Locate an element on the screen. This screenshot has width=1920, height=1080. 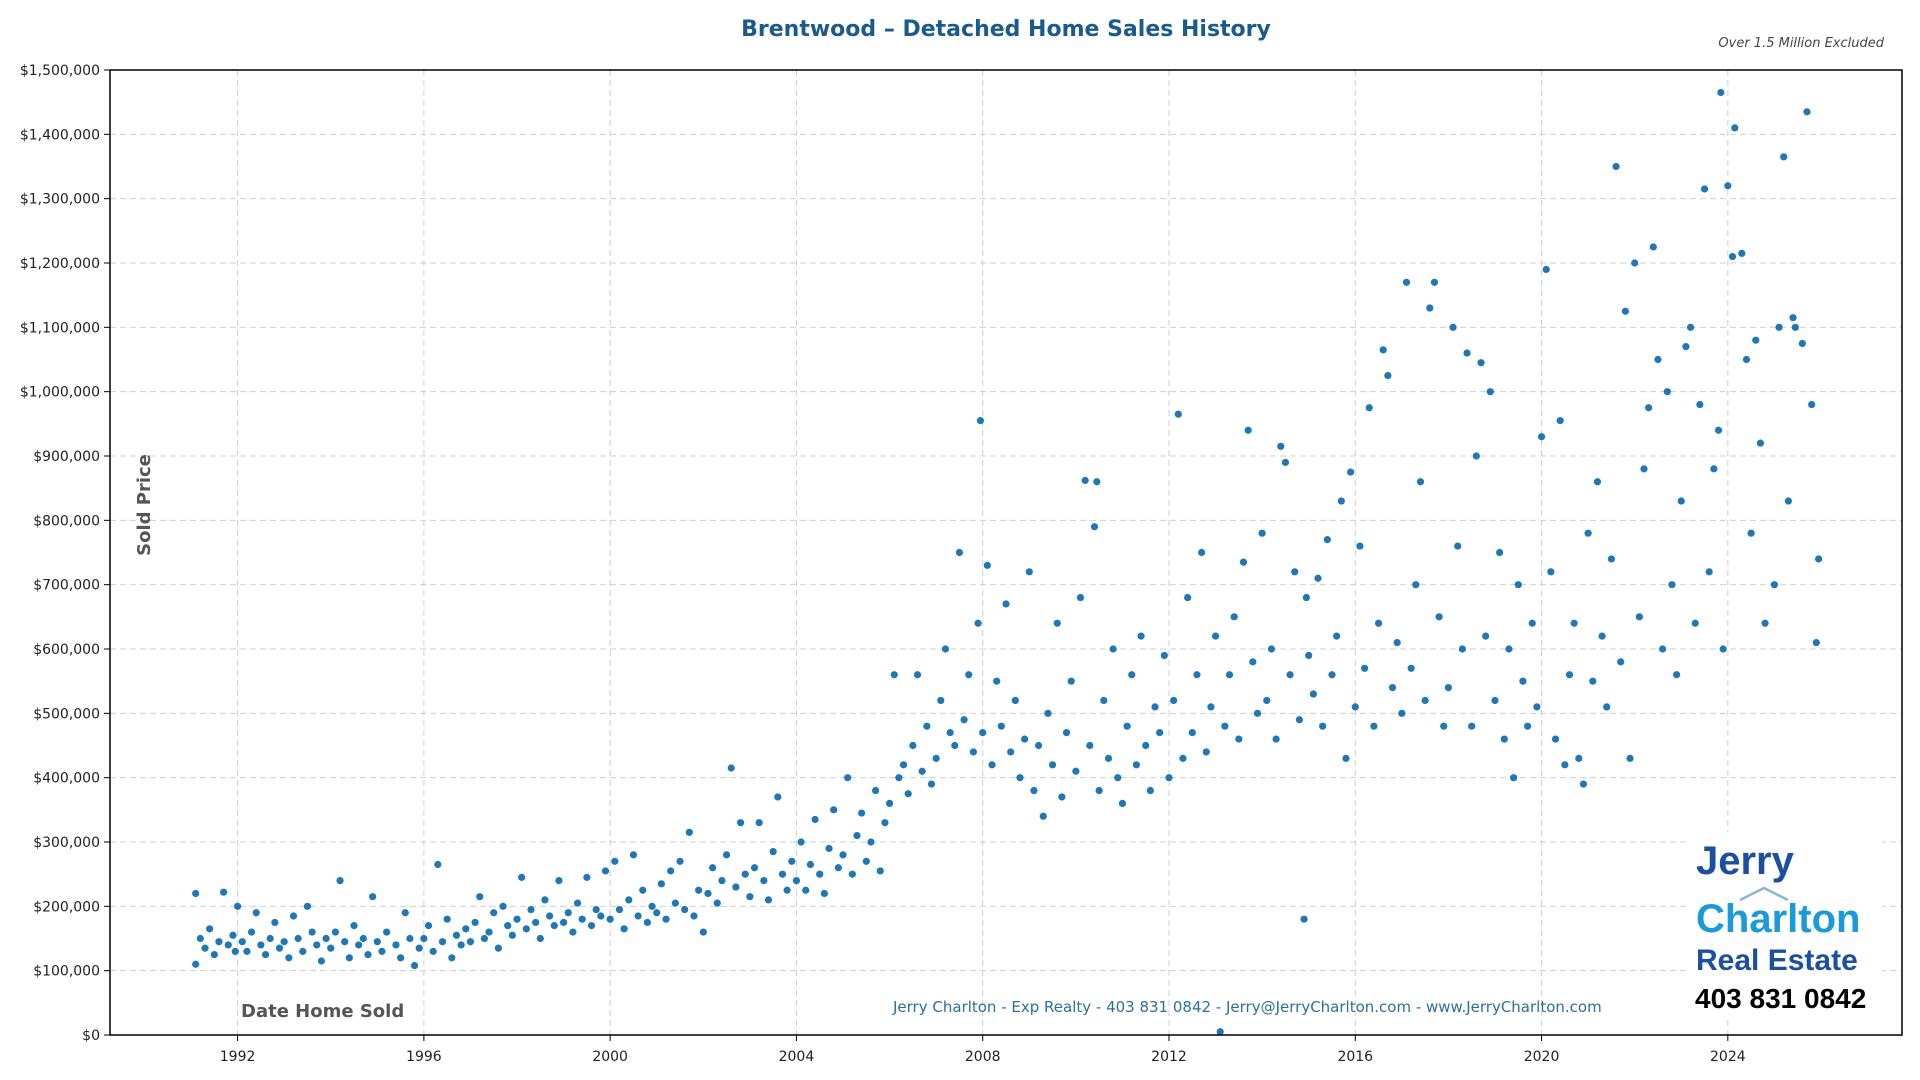
y-tick-label: $500,000 is located at coordinates (66, 714).